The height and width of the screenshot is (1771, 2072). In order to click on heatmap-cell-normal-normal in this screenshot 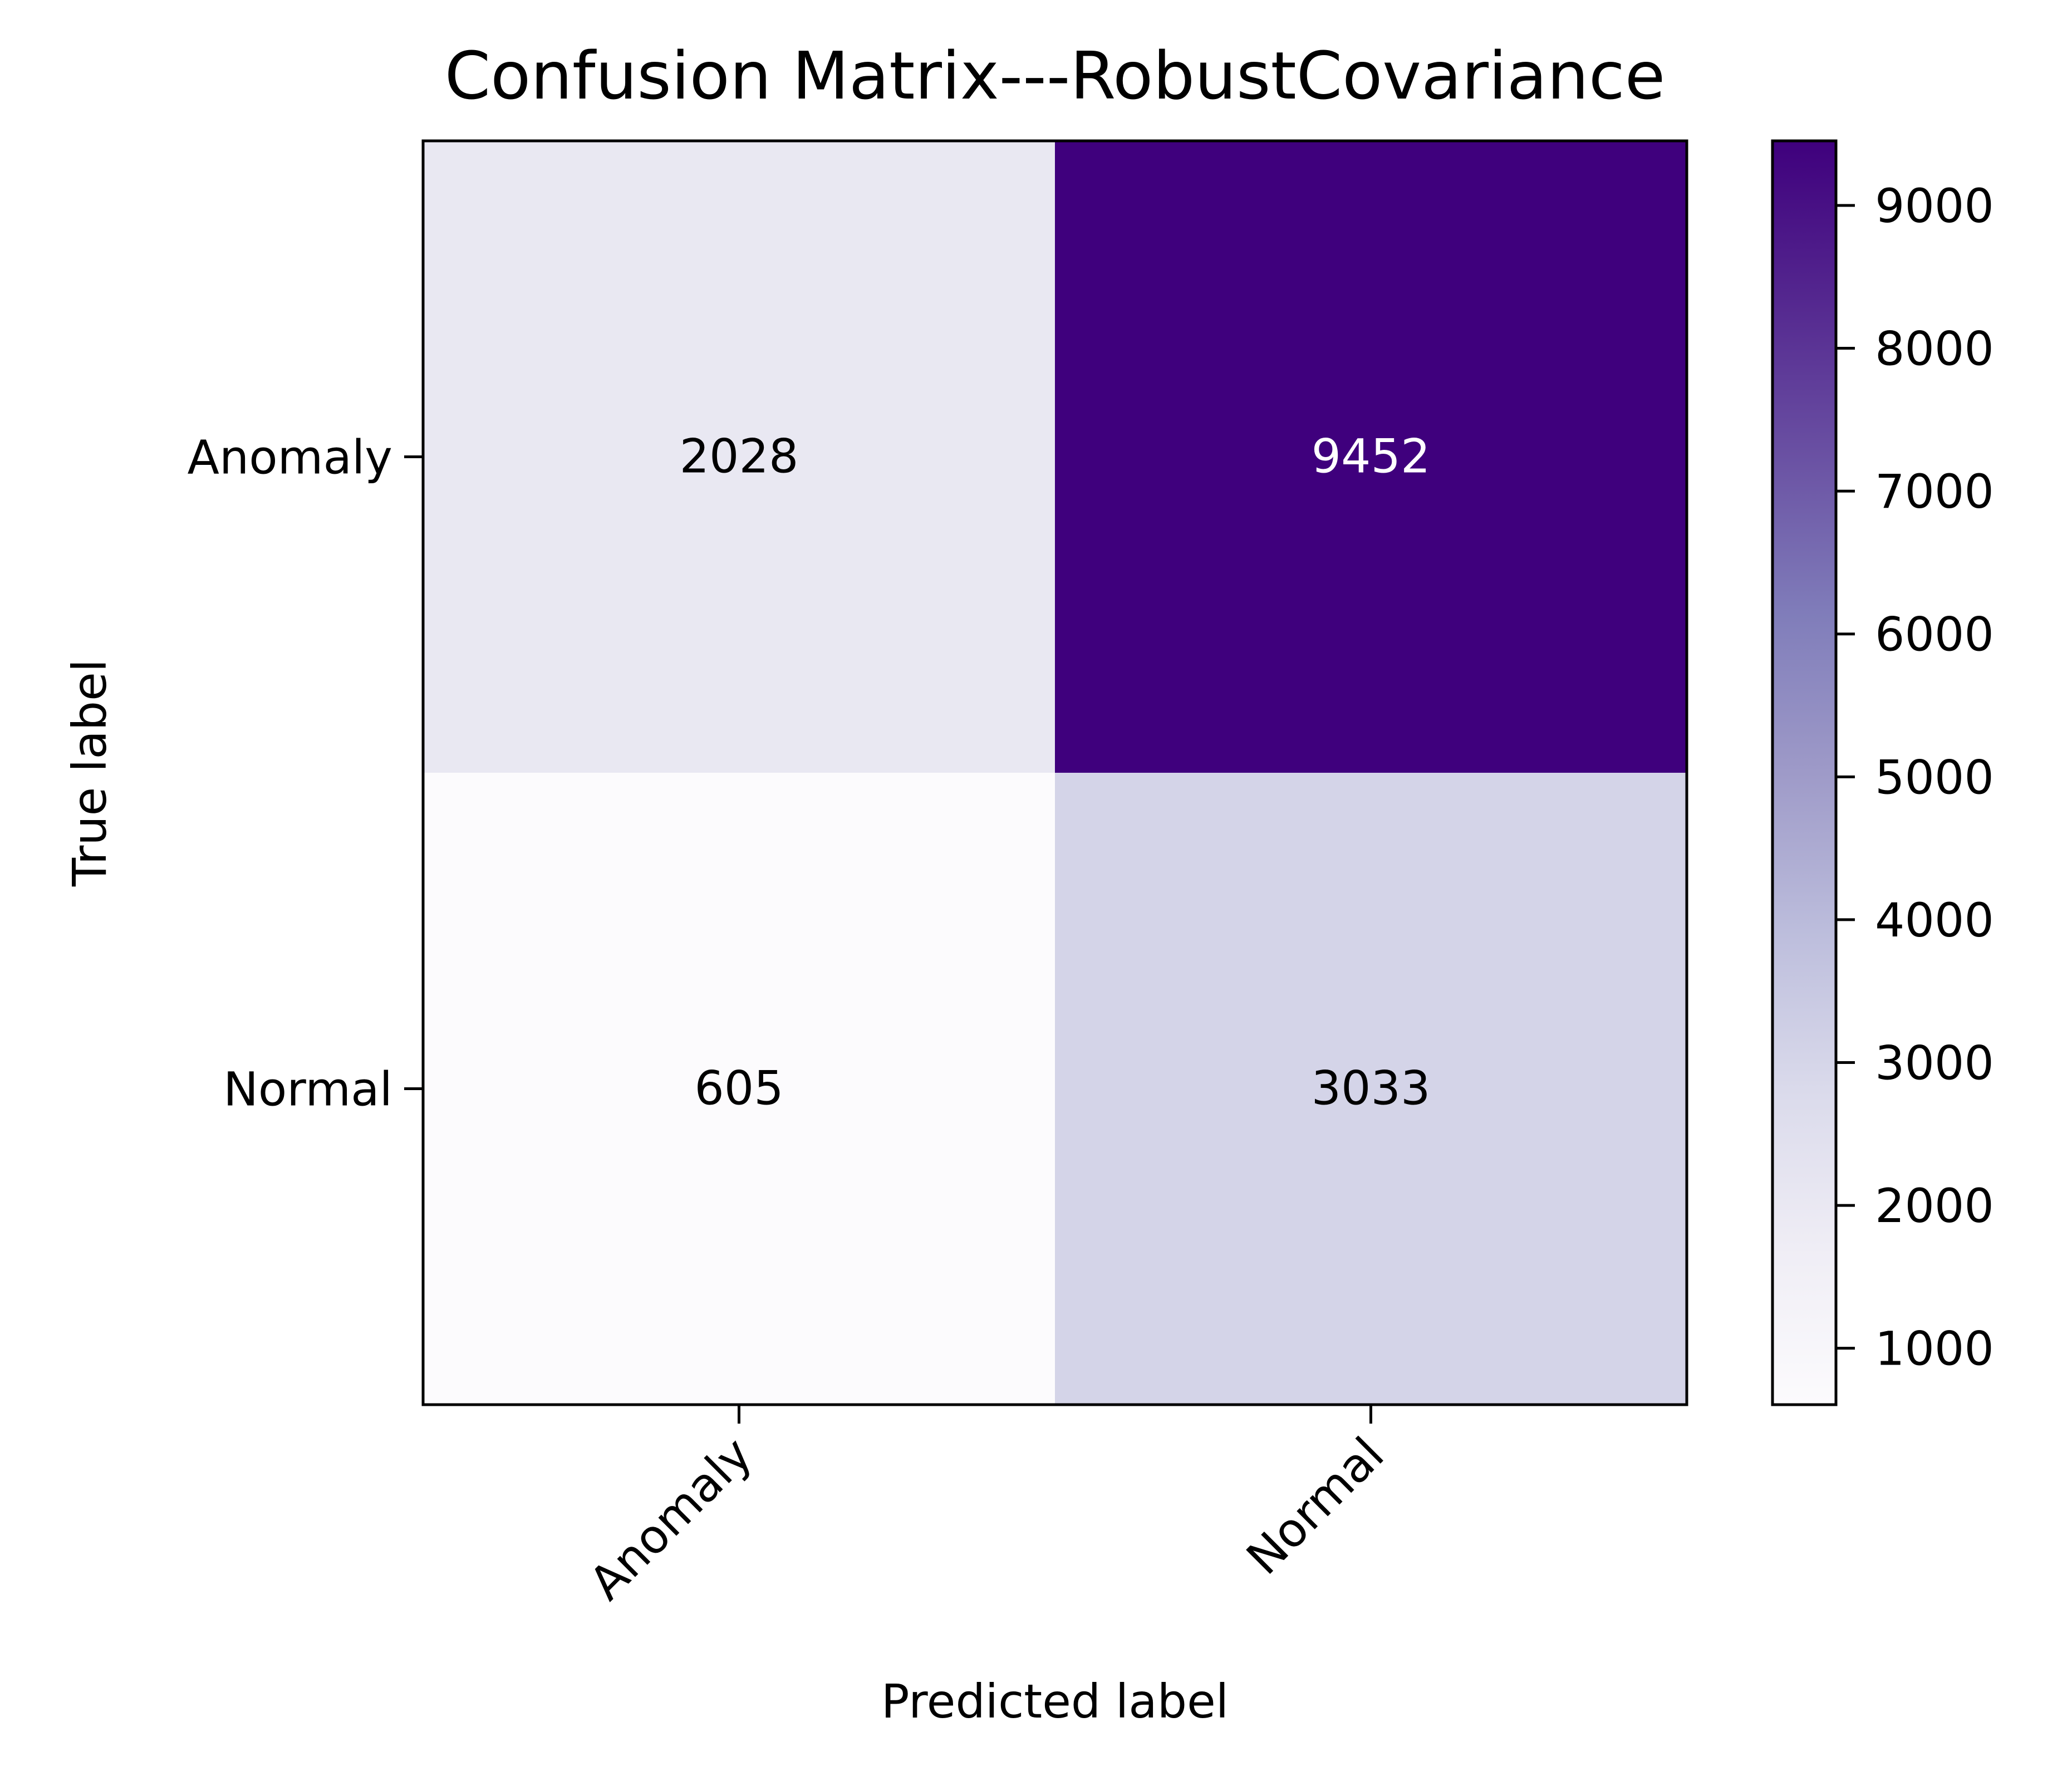, I will do `click(1371, 1089)`.